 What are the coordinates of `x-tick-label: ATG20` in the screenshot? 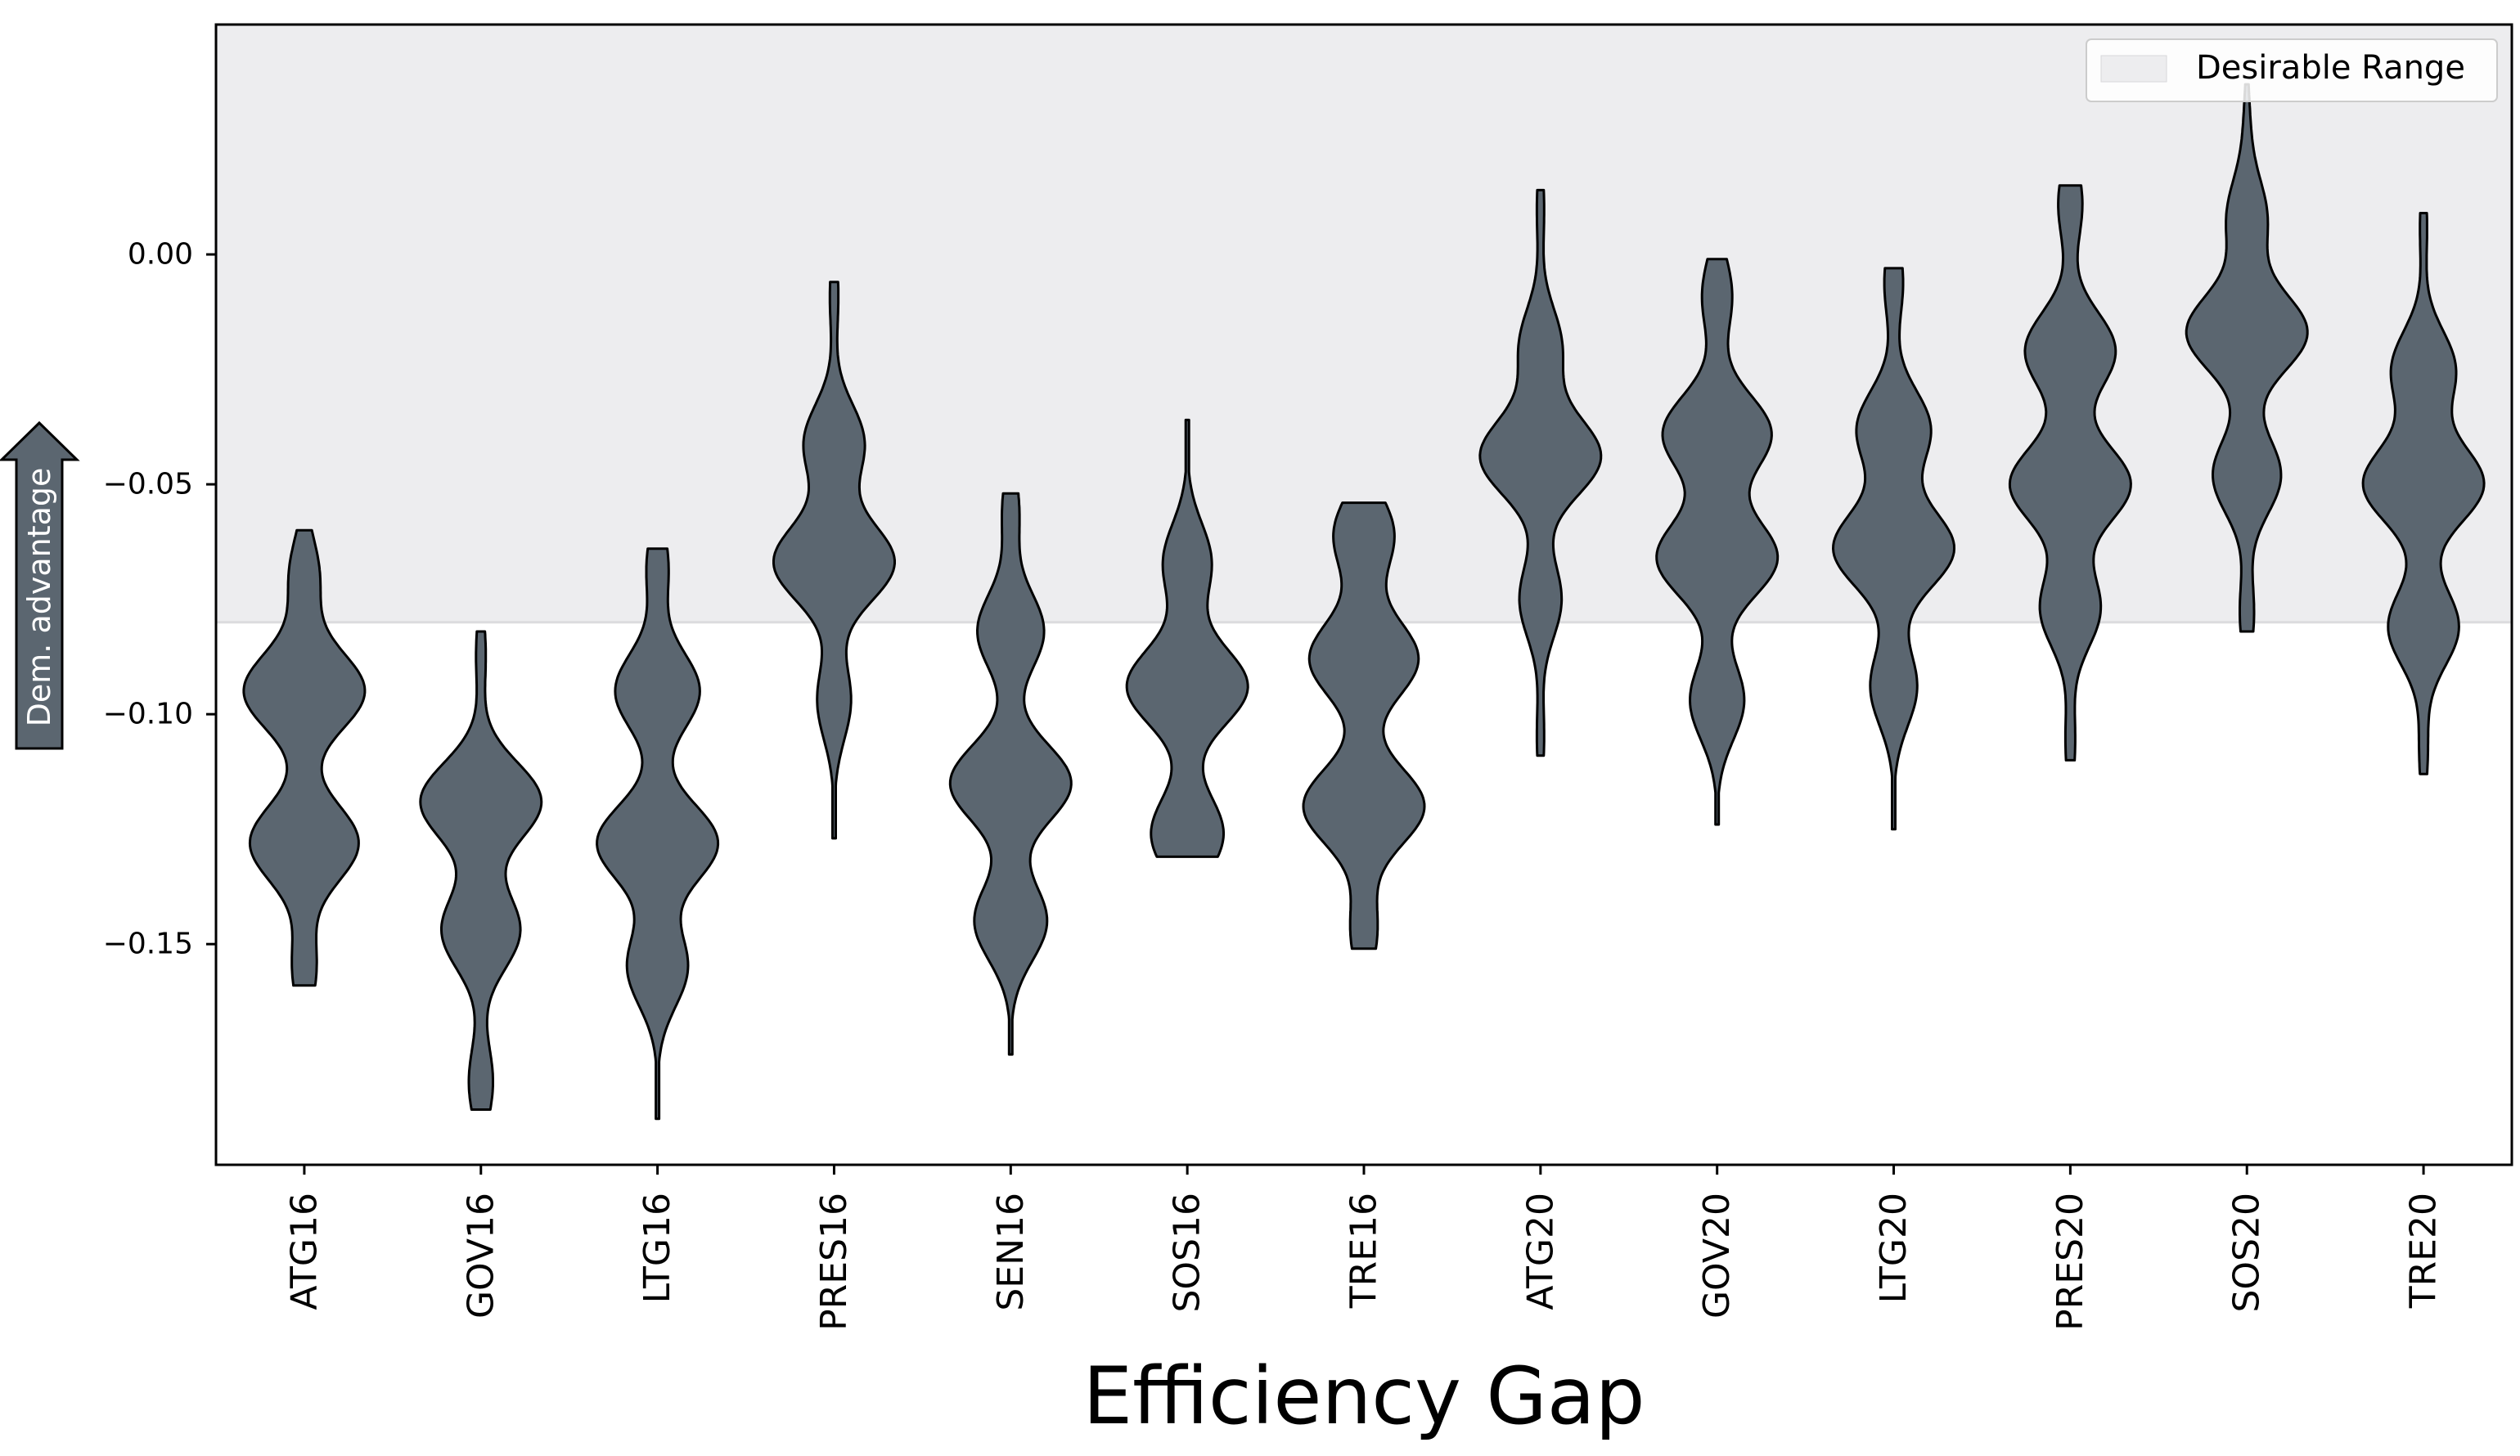 It's located at (1540, 1252).